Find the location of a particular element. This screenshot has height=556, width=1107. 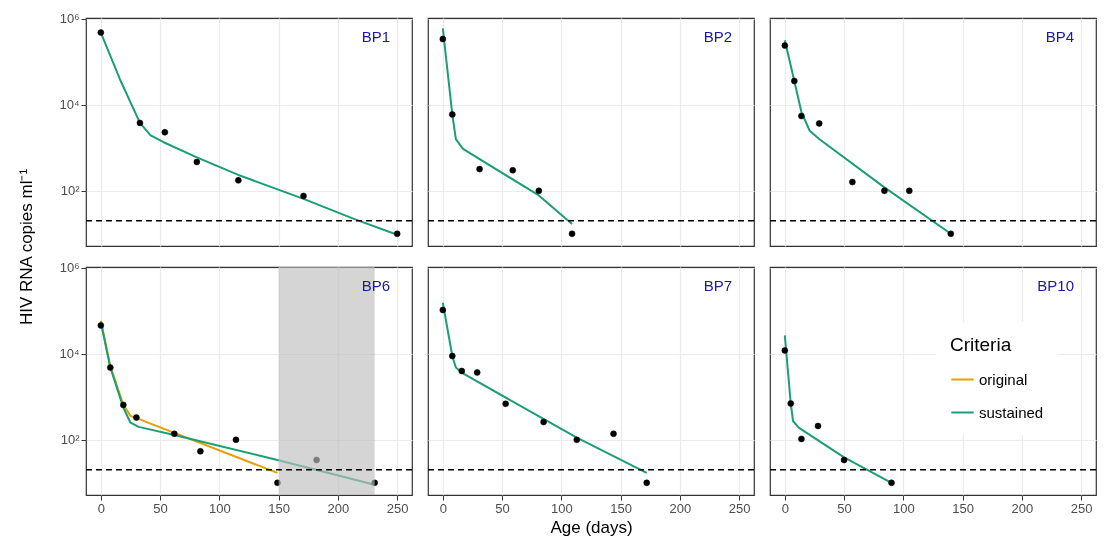

annotation: BP10 is located at coordinates (1055, 285).